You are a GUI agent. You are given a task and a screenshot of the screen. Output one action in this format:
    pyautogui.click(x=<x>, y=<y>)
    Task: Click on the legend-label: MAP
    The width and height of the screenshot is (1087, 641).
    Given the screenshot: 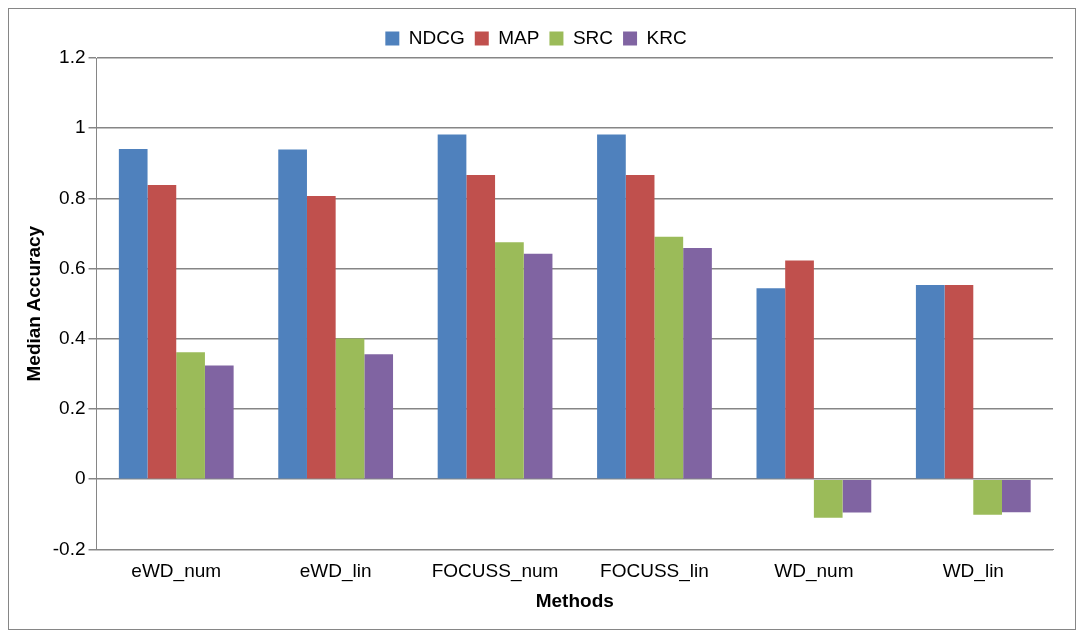 What is the action you would take?
    pyautogui.click(x=519, y=37)
    